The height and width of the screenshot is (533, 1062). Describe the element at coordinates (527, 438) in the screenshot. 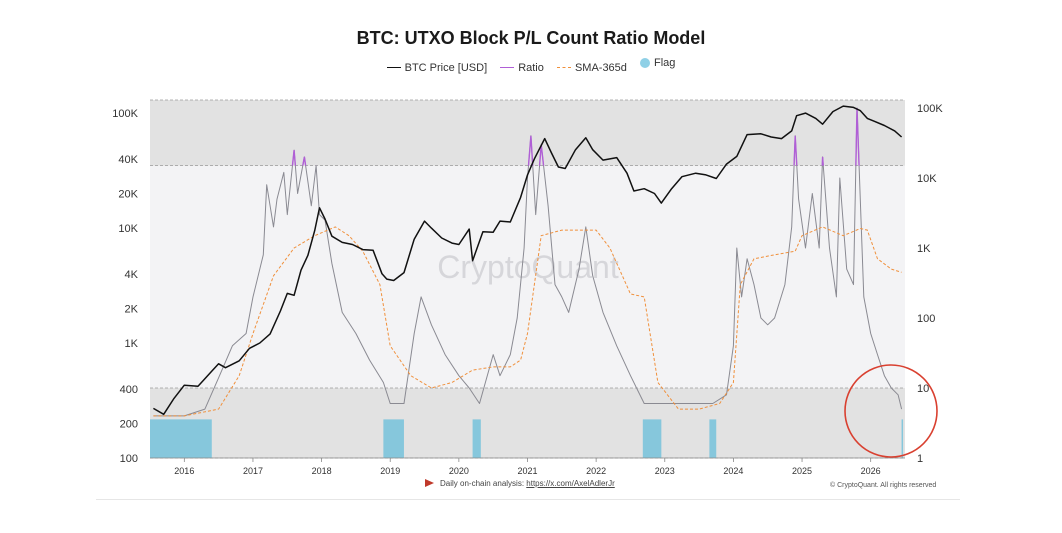

I see `flag-bars` at that location.